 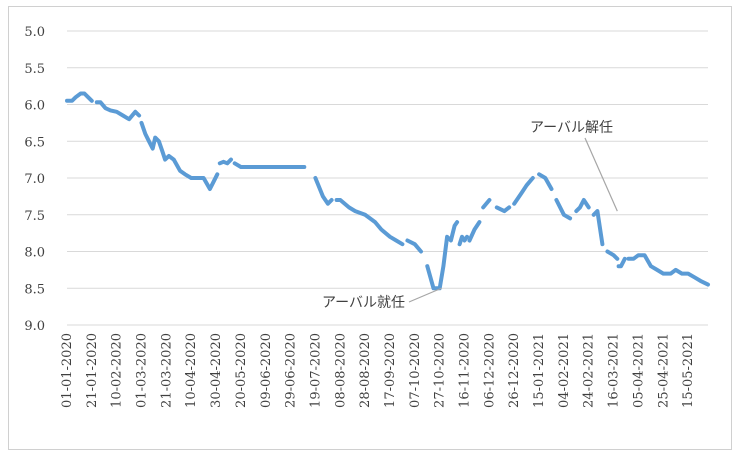 What do you see at coordinates (614, 370) in the screenshot?
I see `x-tick-label: 16-03-2021` at bounding box center [614, 370].